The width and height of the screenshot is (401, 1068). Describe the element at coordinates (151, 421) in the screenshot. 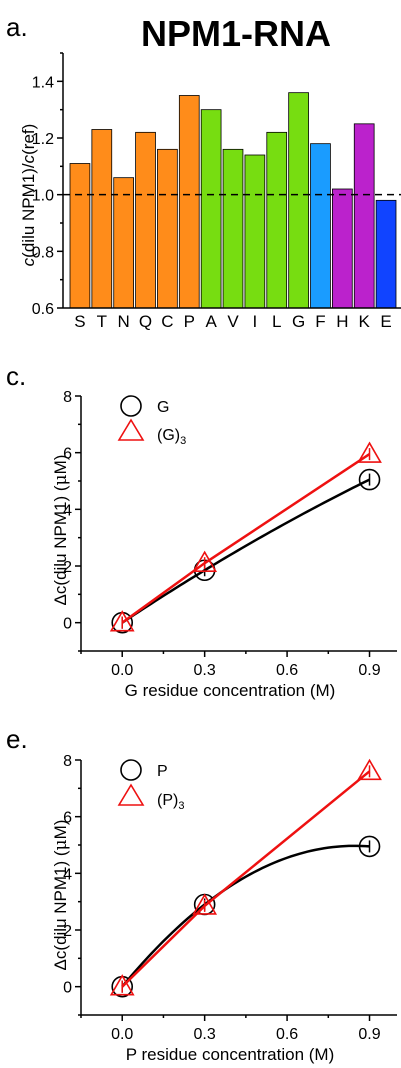

I see `panel-c-legend: G (G)3` at that location.